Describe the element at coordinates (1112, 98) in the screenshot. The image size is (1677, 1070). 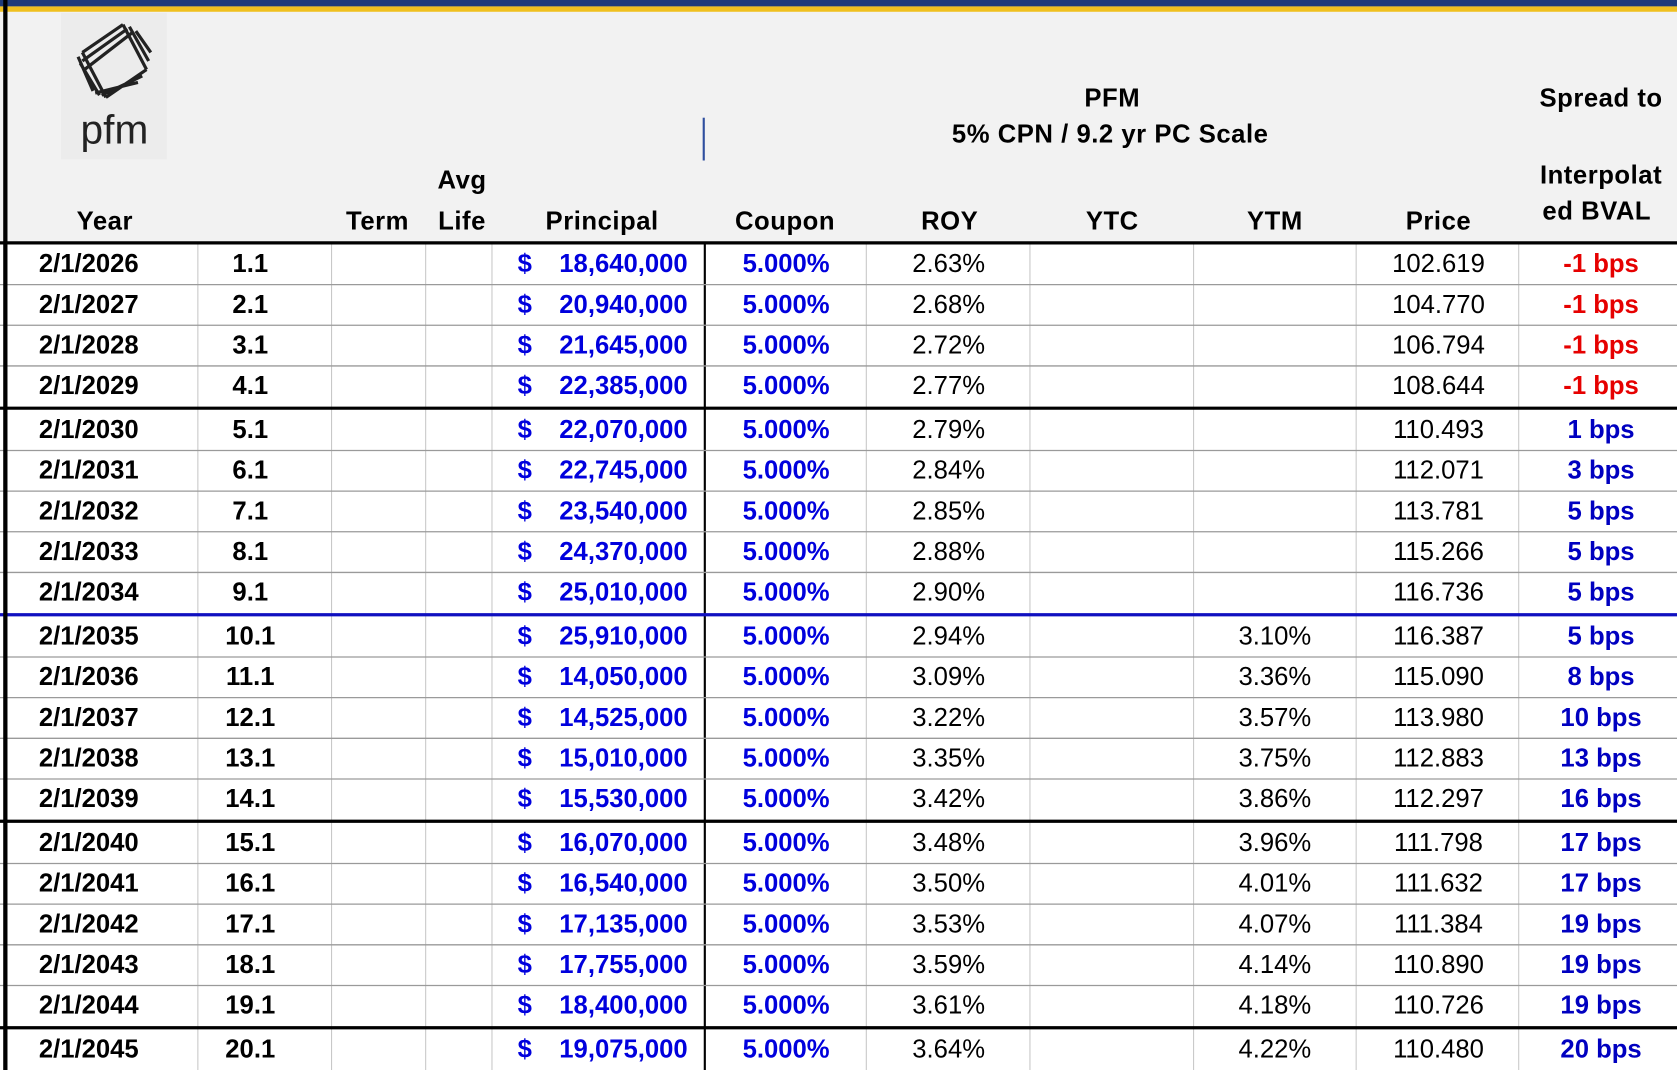
I see `group-title: PFM` at that location.